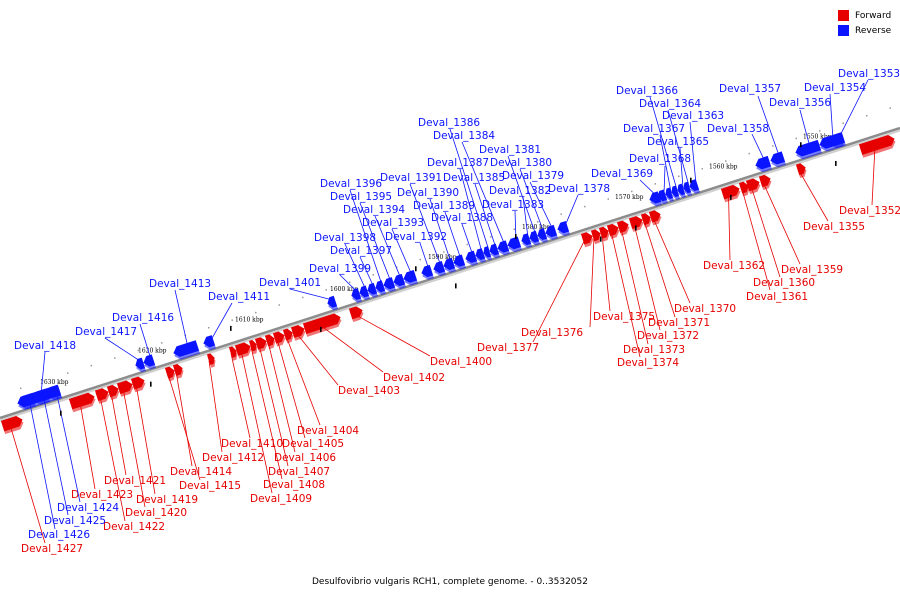  I want to click on gene-label-Deval_1369: Deval_1369, so click(622, 174).